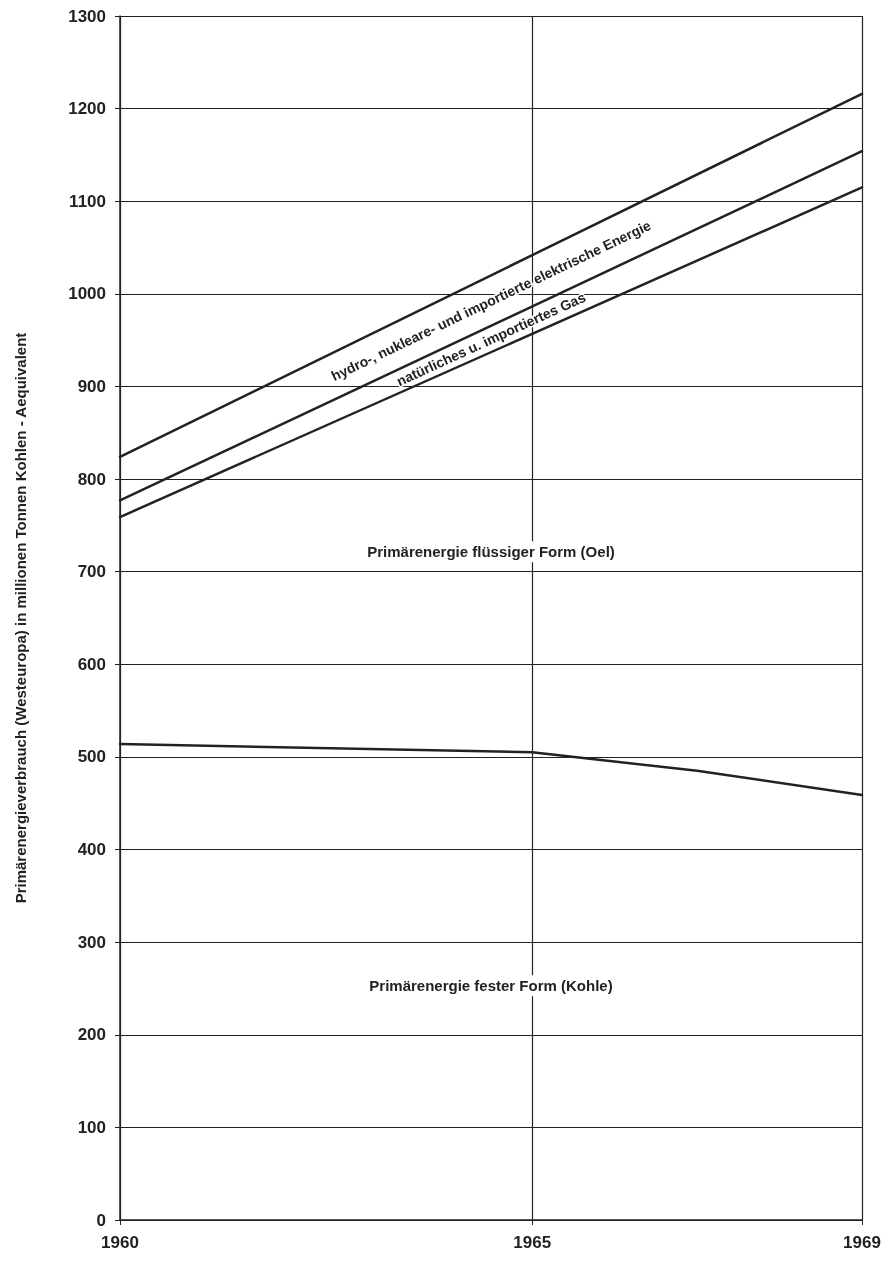  Describe the element at coordinates (491, 552) in the screenshot. I see `annotation: Primärenergie flüssiger Form (Oel)` at that location.